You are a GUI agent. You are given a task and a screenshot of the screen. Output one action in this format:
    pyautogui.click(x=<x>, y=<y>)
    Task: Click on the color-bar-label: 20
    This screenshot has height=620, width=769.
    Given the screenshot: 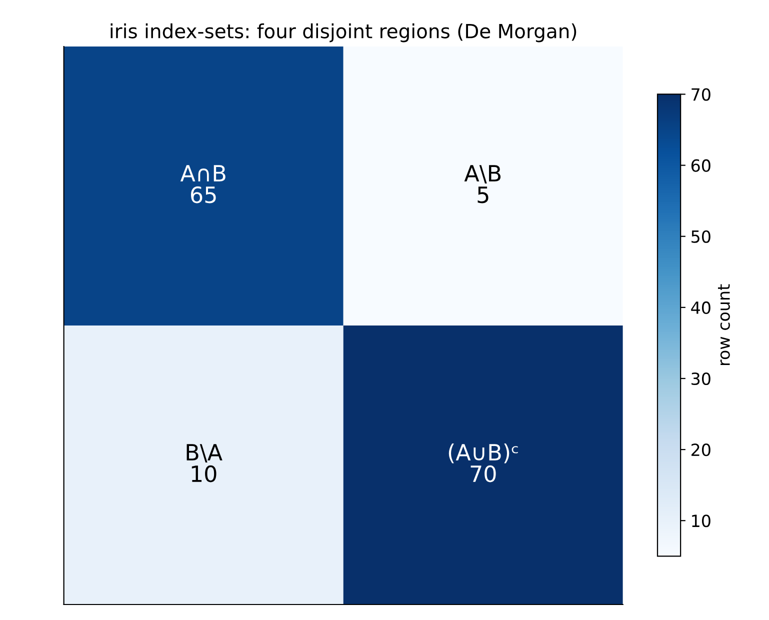 What is the action you would take?
    pyautogui.click(x=701, y=450)
    